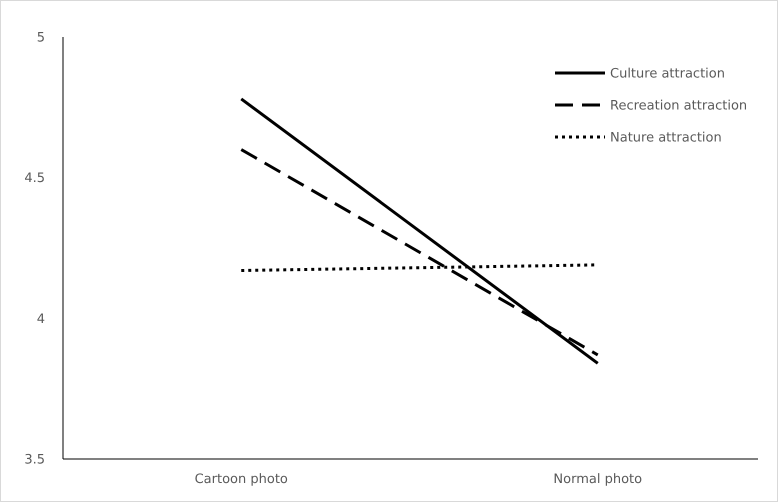 This screenshot has width=778, height=502. What do you see at coordinates (667, 74) in the screenshot?
I see `legend-label: Culture attraction` at bounding box center [667, 74].